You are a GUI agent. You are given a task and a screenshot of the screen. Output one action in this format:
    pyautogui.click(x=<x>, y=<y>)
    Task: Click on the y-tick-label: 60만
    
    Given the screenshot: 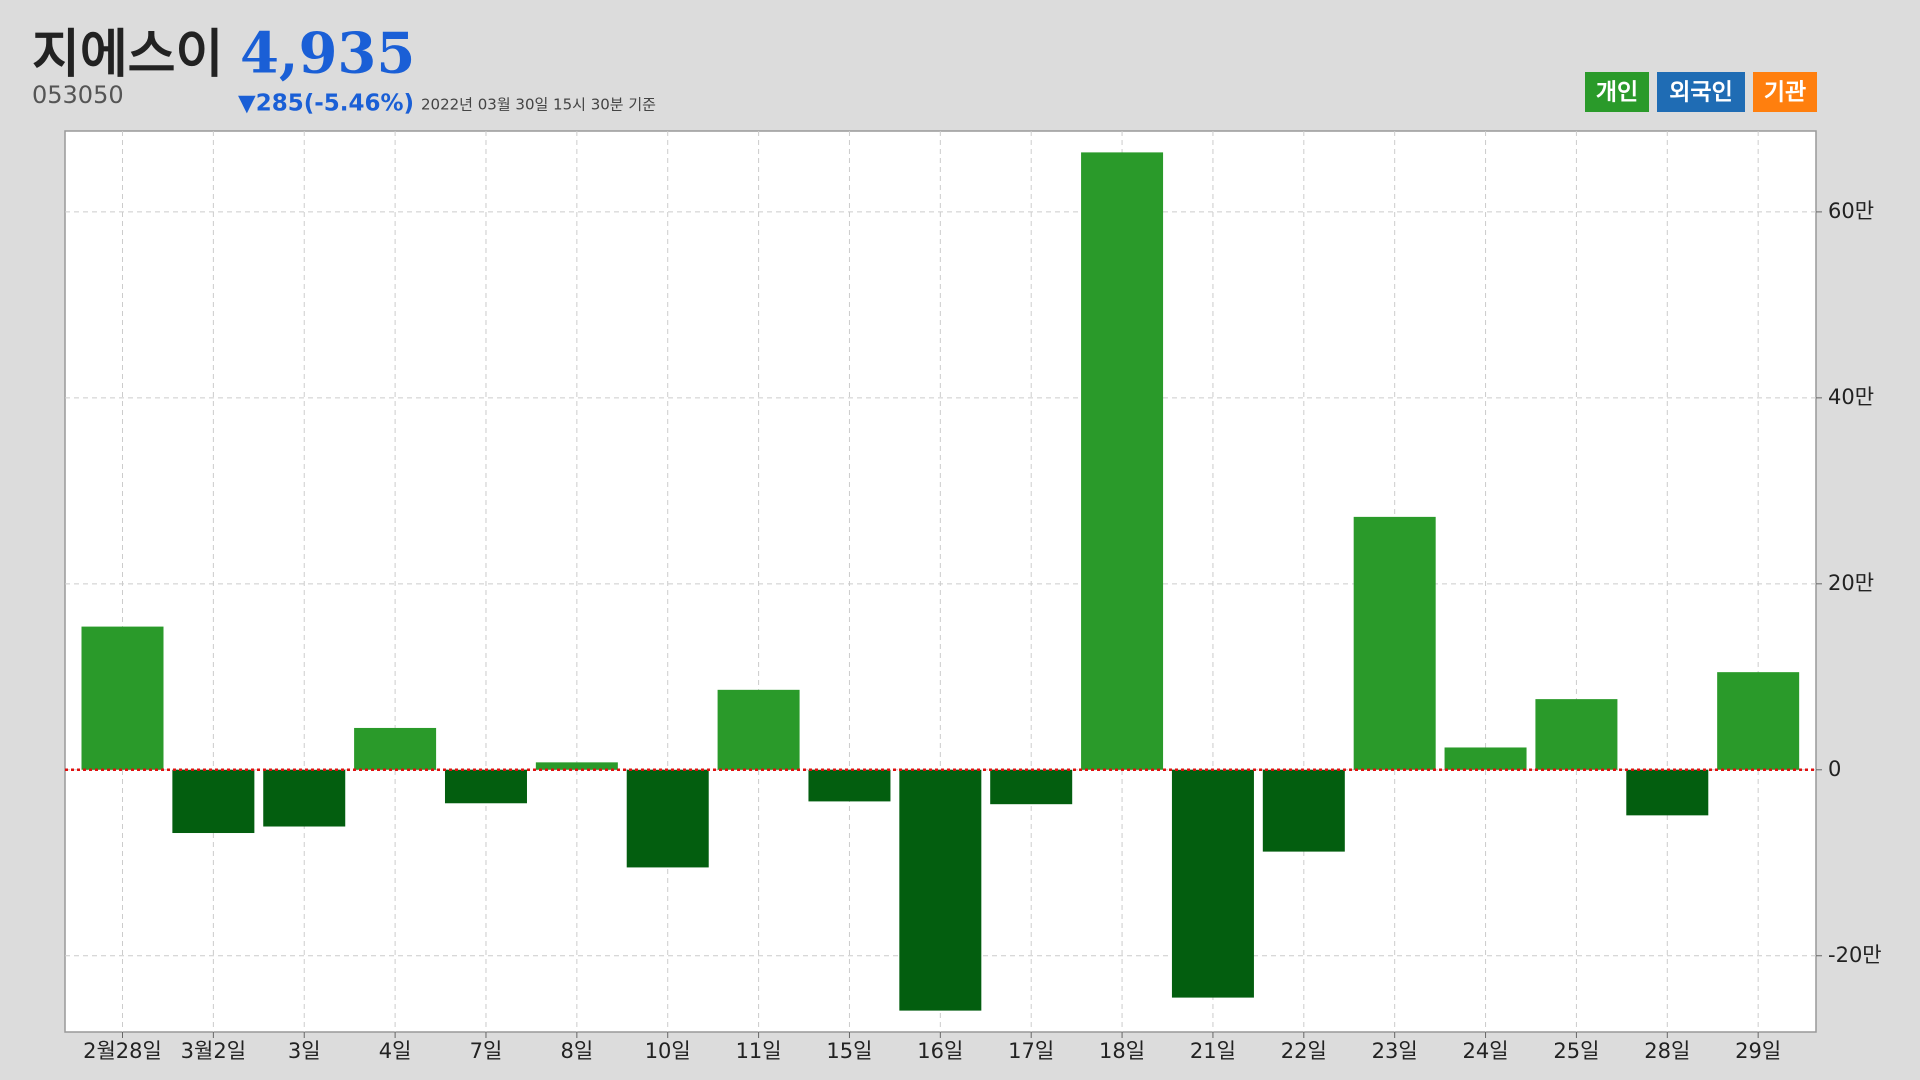 What is the action you would take?
    pyautogui.click(x=1851, y=211)
    